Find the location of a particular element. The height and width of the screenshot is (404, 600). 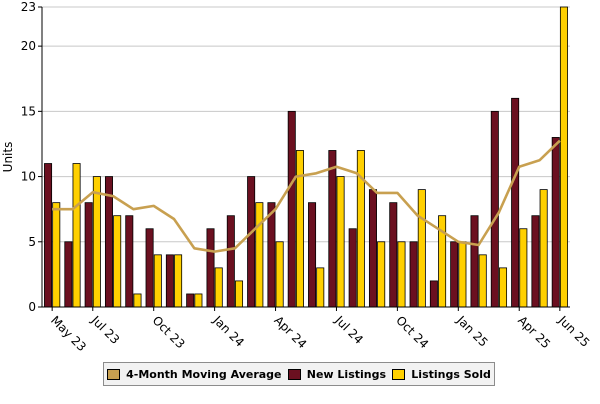

legend-item-moving-average: 4-Month Moving Average is located at coordinates (194, 374).